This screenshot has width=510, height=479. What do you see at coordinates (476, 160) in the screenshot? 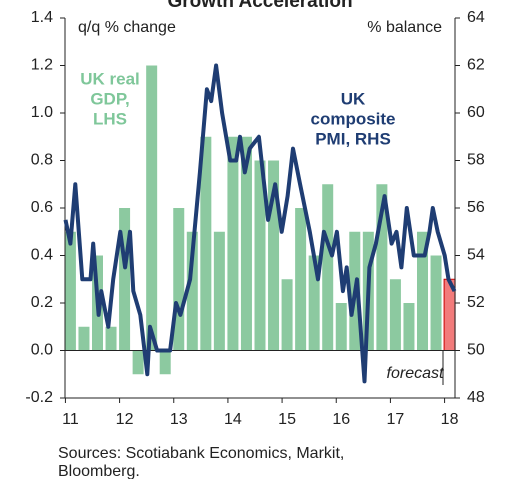
I see `y2-tick-label: 58` at bounding box center [476, 160].